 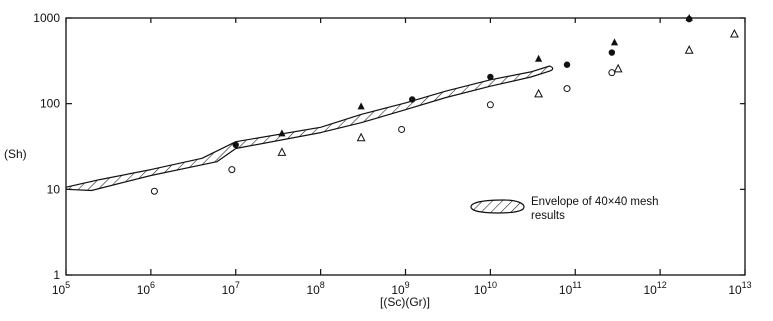 What do you see at coordinates (50, 104) in the screenshot?
I see `y-tick-label: 100` at bounding box center [50, 104].